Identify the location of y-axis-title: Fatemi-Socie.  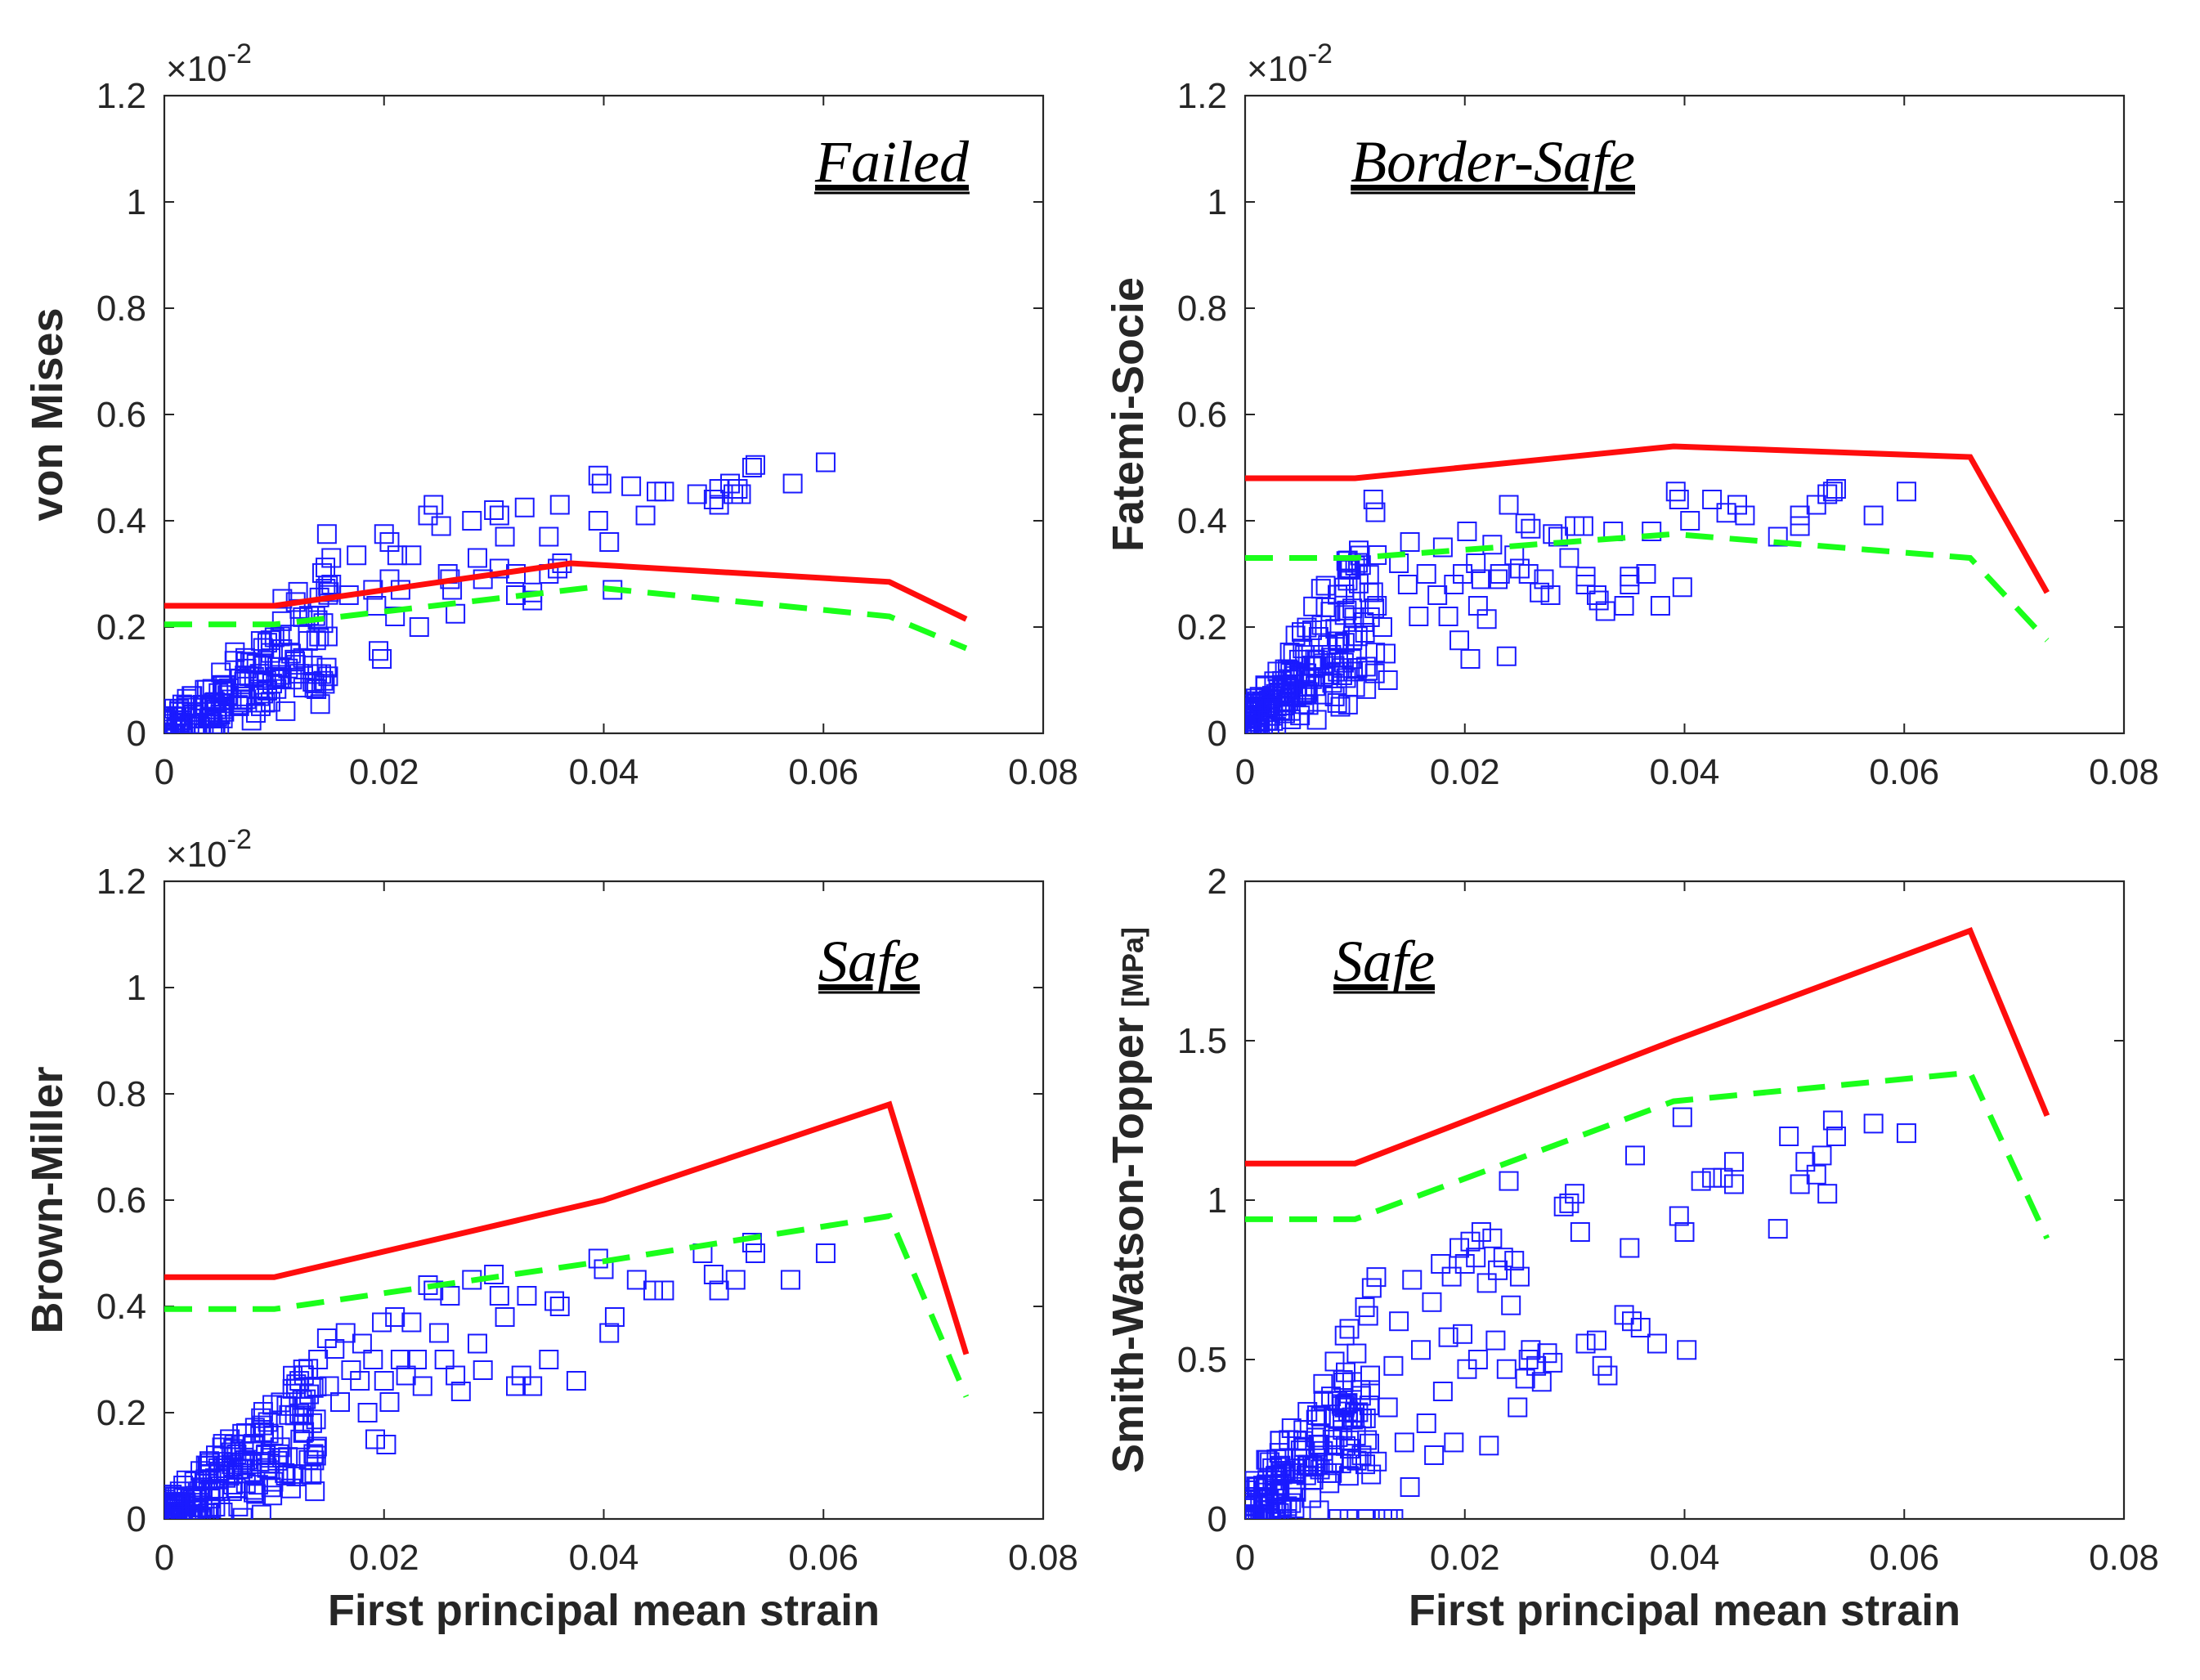
(1128, 414).